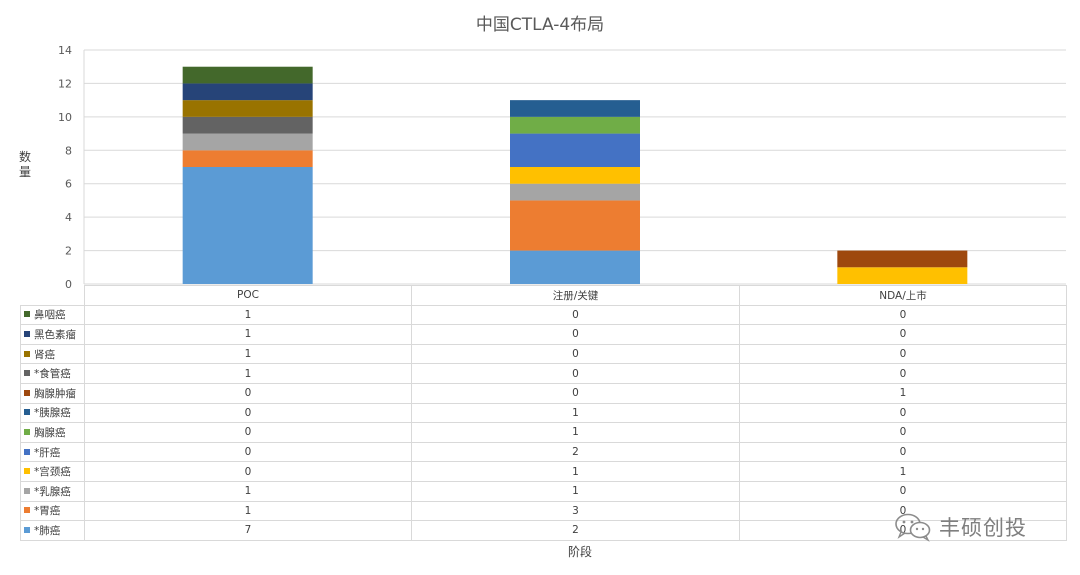 This screenshot has width=1080, height=575. What do you see at coordinates (248, 295) in the screenshot?
I see `x-tick-label: POC` at bounding box center [248, 295].